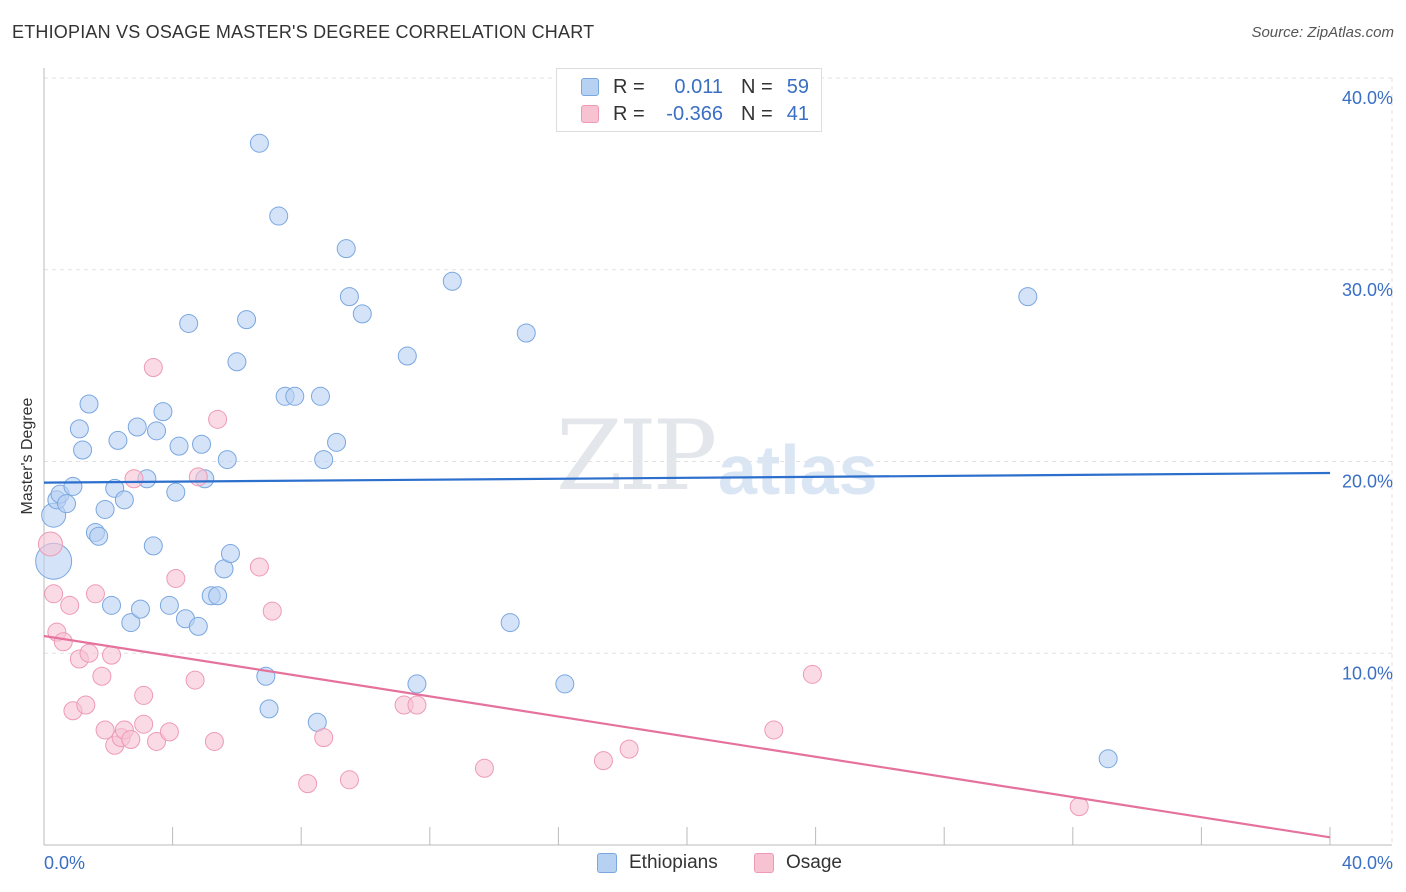  I want to click on legend-swatch-blue, so click(590, 87).